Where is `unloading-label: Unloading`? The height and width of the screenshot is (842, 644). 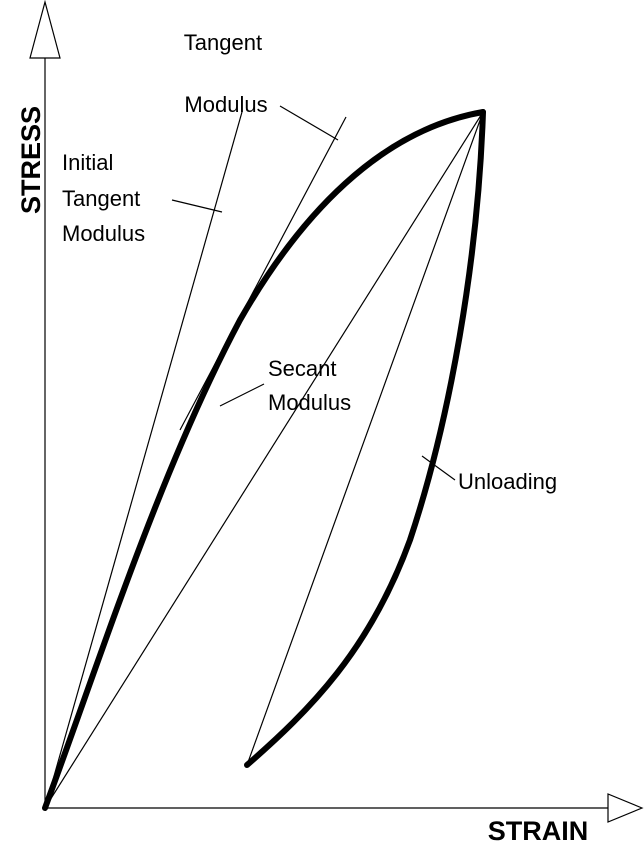
unloading-label: Unloading is located at coordinates (507, 481).